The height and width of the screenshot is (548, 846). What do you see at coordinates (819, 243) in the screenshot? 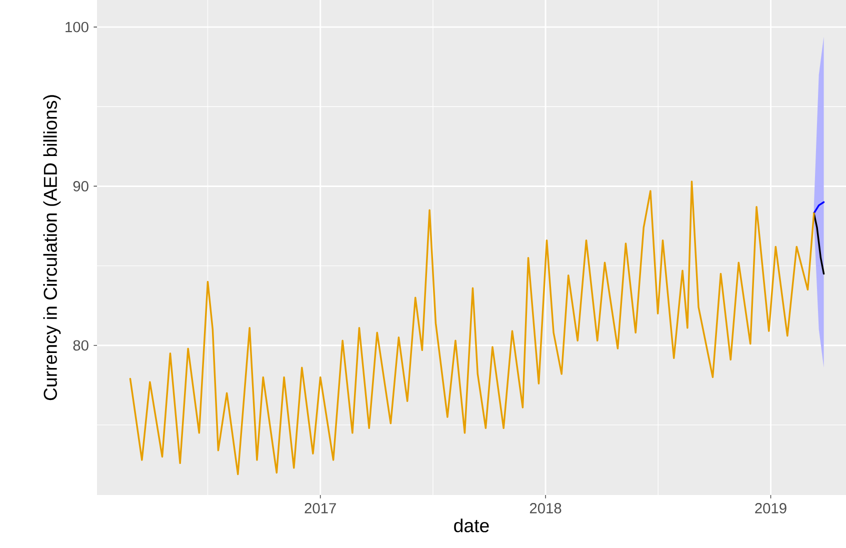
I see `line-series` at bounding box center [819, 243].